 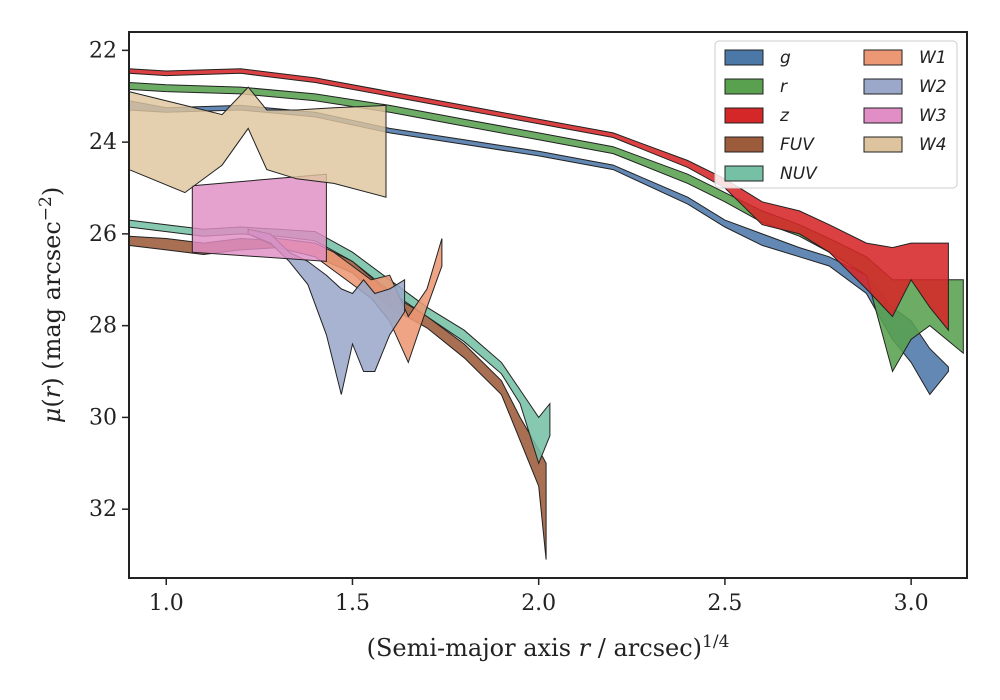 I want to click on y-tick-label: 26, so click(x=103, y=234).